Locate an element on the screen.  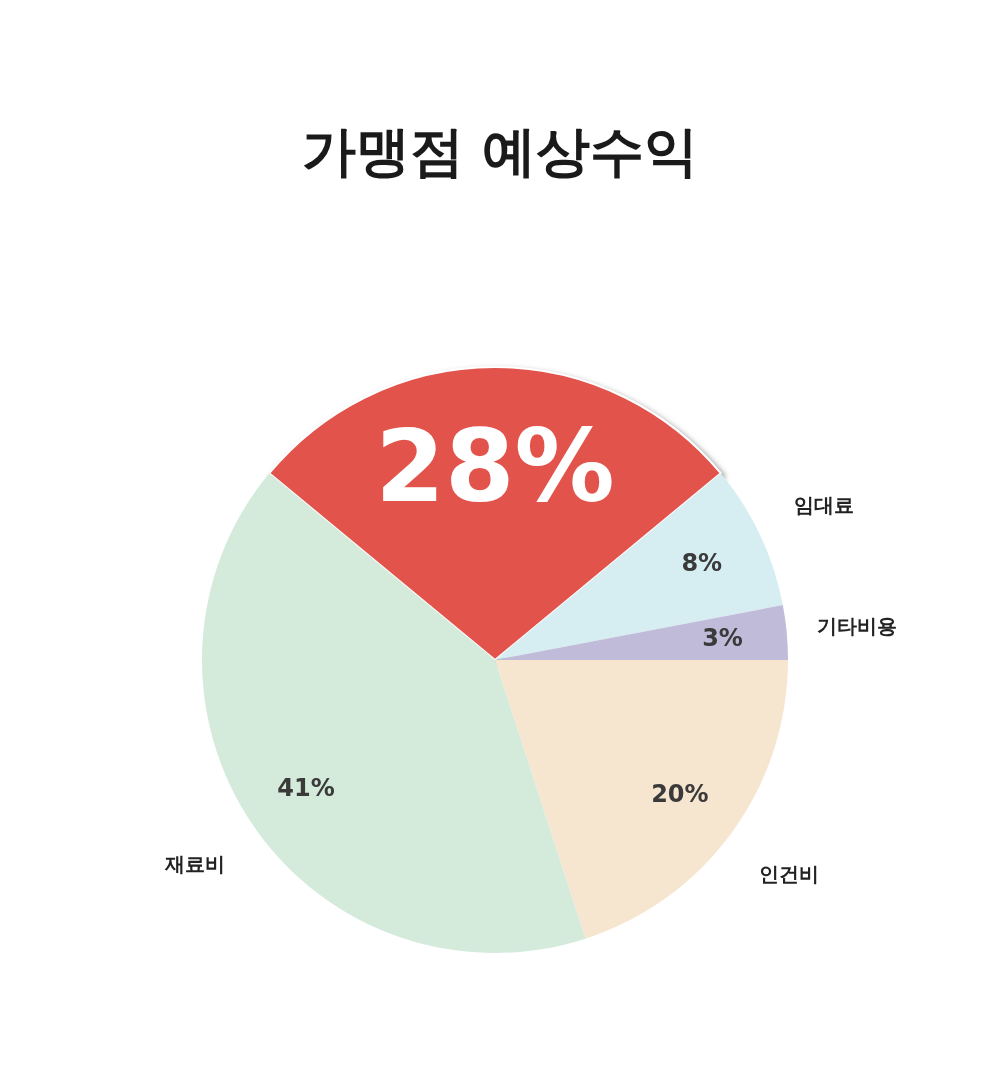
slice-label: 기타비용 is located at coordinates (856, 625).